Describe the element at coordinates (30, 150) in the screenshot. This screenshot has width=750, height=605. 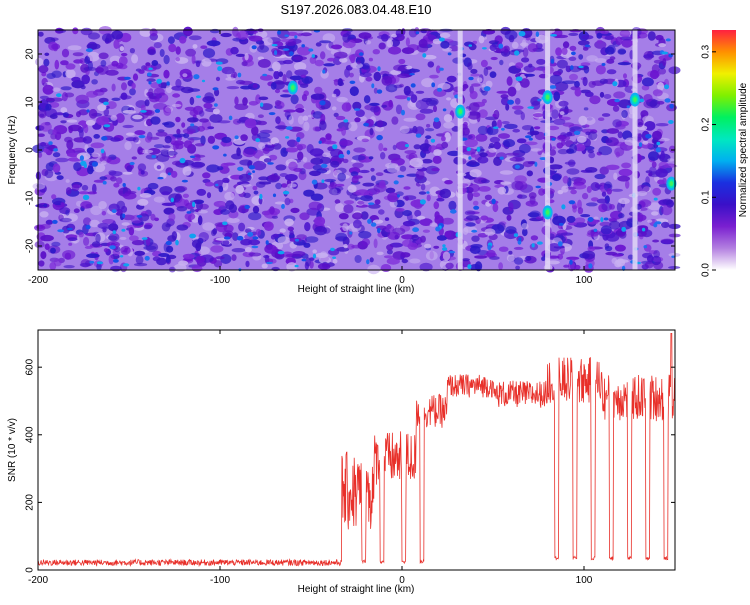
I see `spectrogram-y-tick-label: 0` at that location.